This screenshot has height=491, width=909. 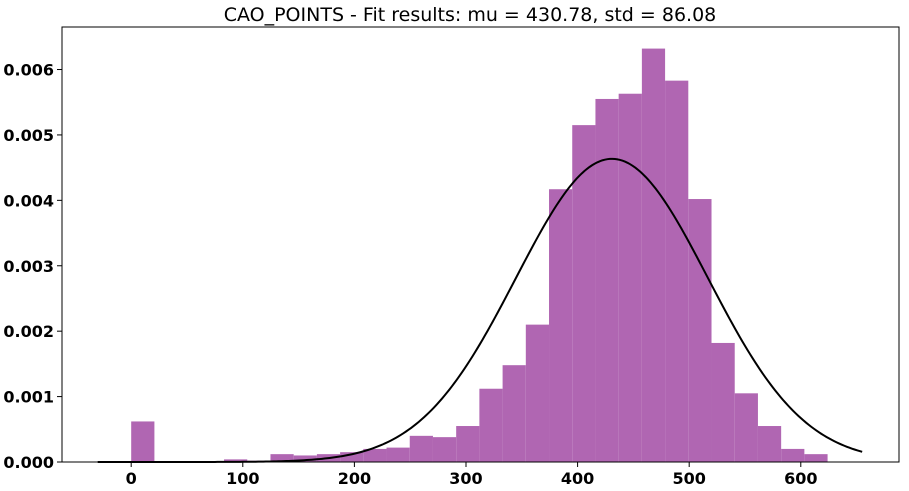 I want to click on x-tick-label: 200, so click(x=354, y=478).